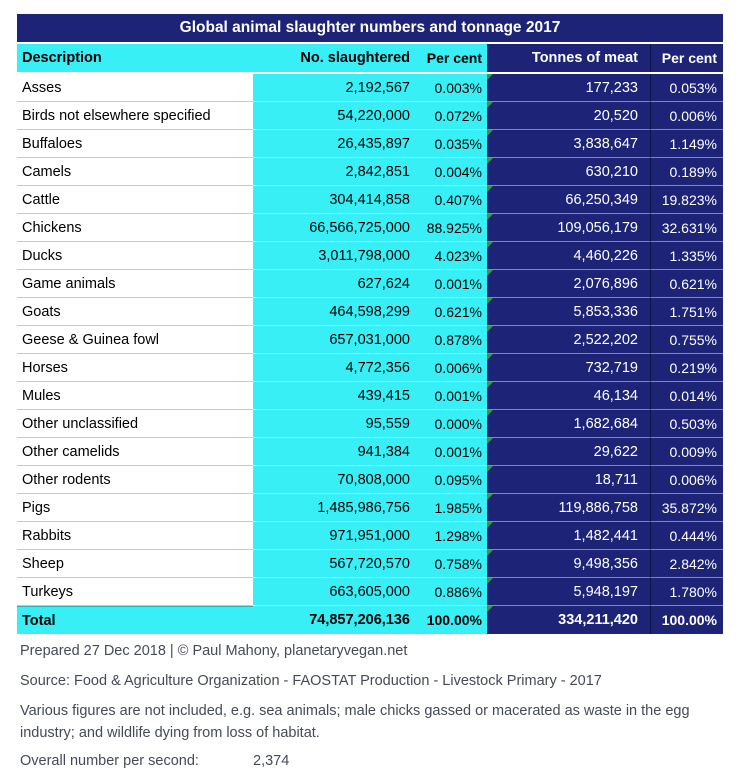 Image resolution: width=740 pixels, height=771 pixels. What do you see at coordinates (686, 536) in the screenshot?
I see `row-tonnes-percent: 0.444%` at bounding box center [686, 536].